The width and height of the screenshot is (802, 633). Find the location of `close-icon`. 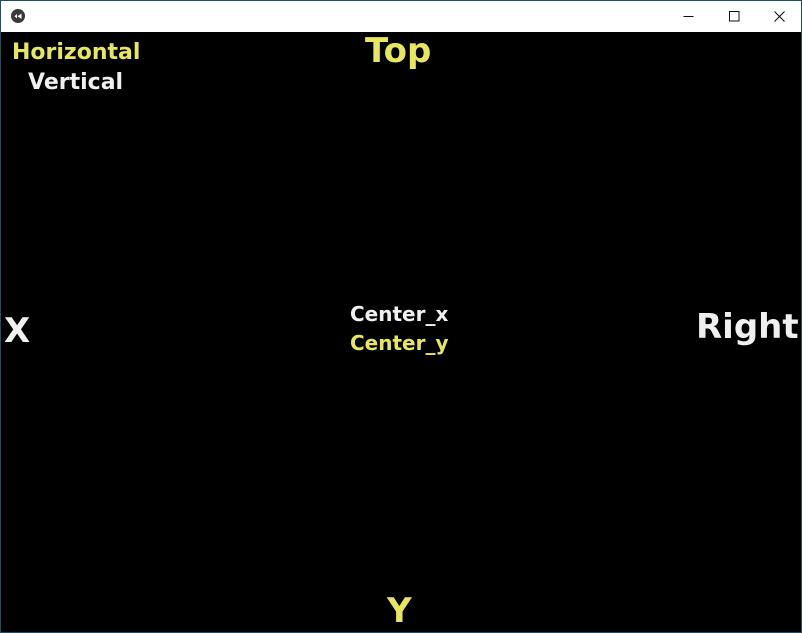

close-icon is located at coordinates (779, 16).